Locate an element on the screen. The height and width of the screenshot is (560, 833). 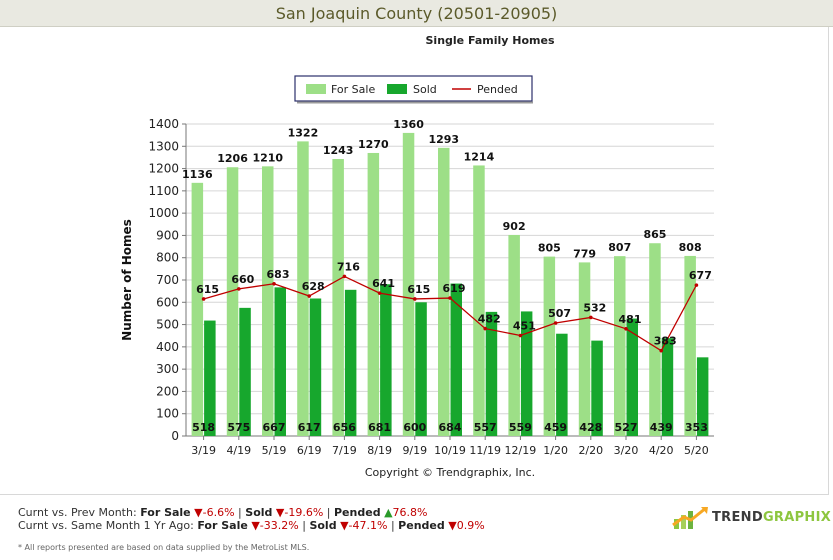
data-label-pended: 660 is located at coordinates (242, 279).